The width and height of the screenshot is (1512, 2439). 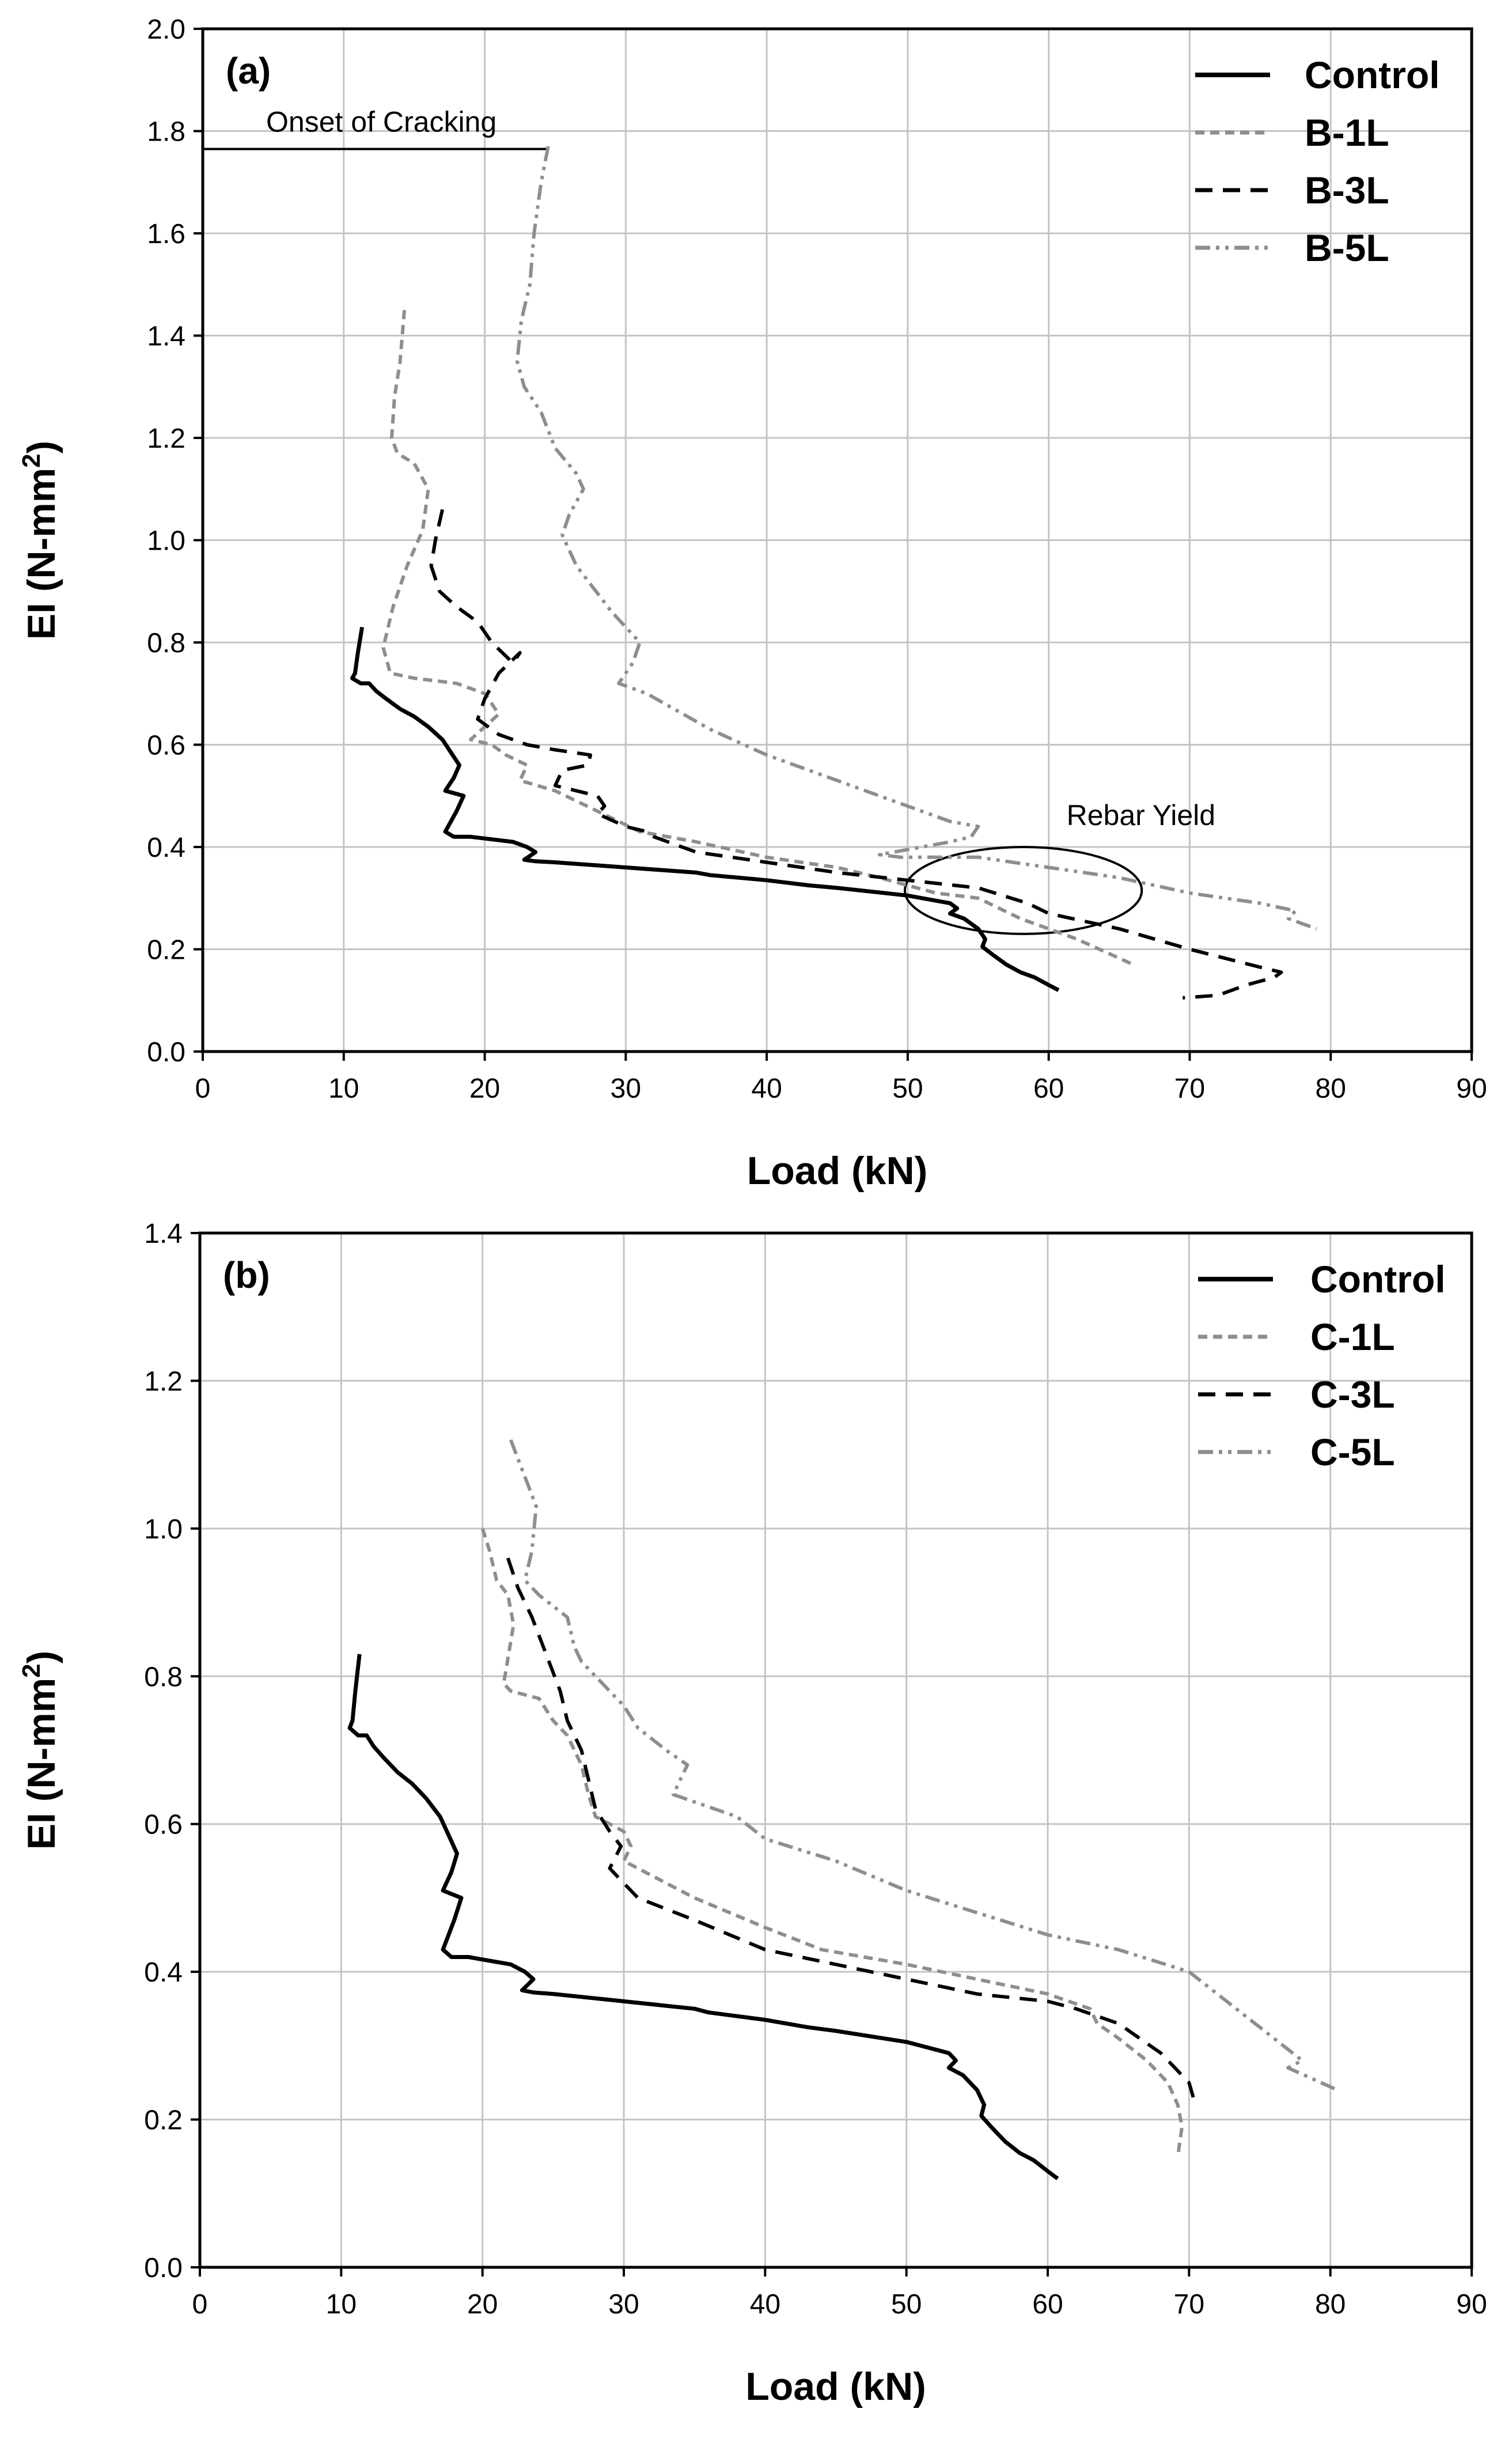 I want to click on legend-label-b-5l: B-5L, so click(x=1347, y=247).